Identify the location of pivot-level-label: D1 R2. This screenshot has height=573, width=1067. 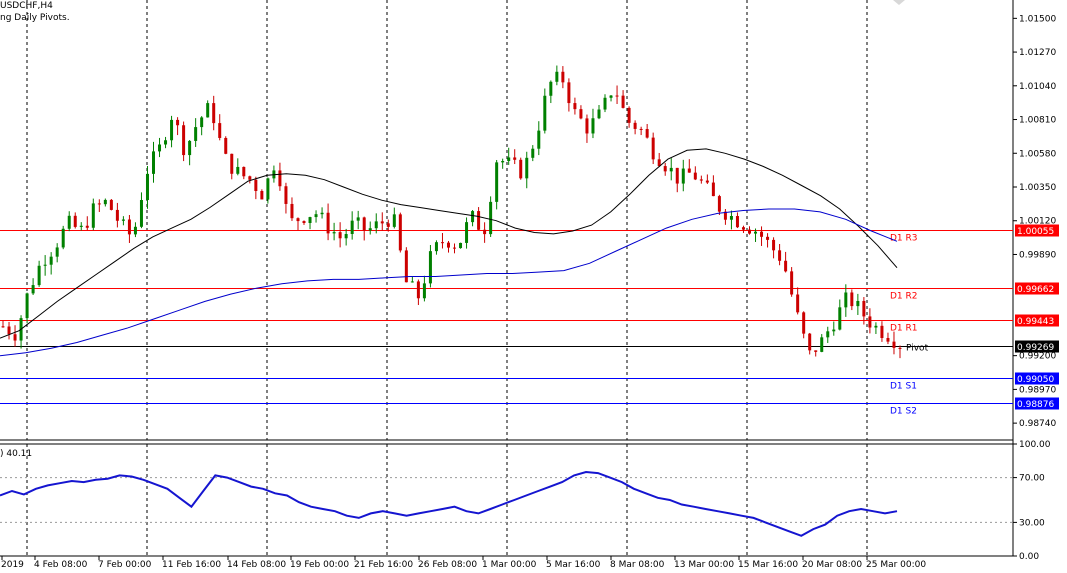
(904, 297).